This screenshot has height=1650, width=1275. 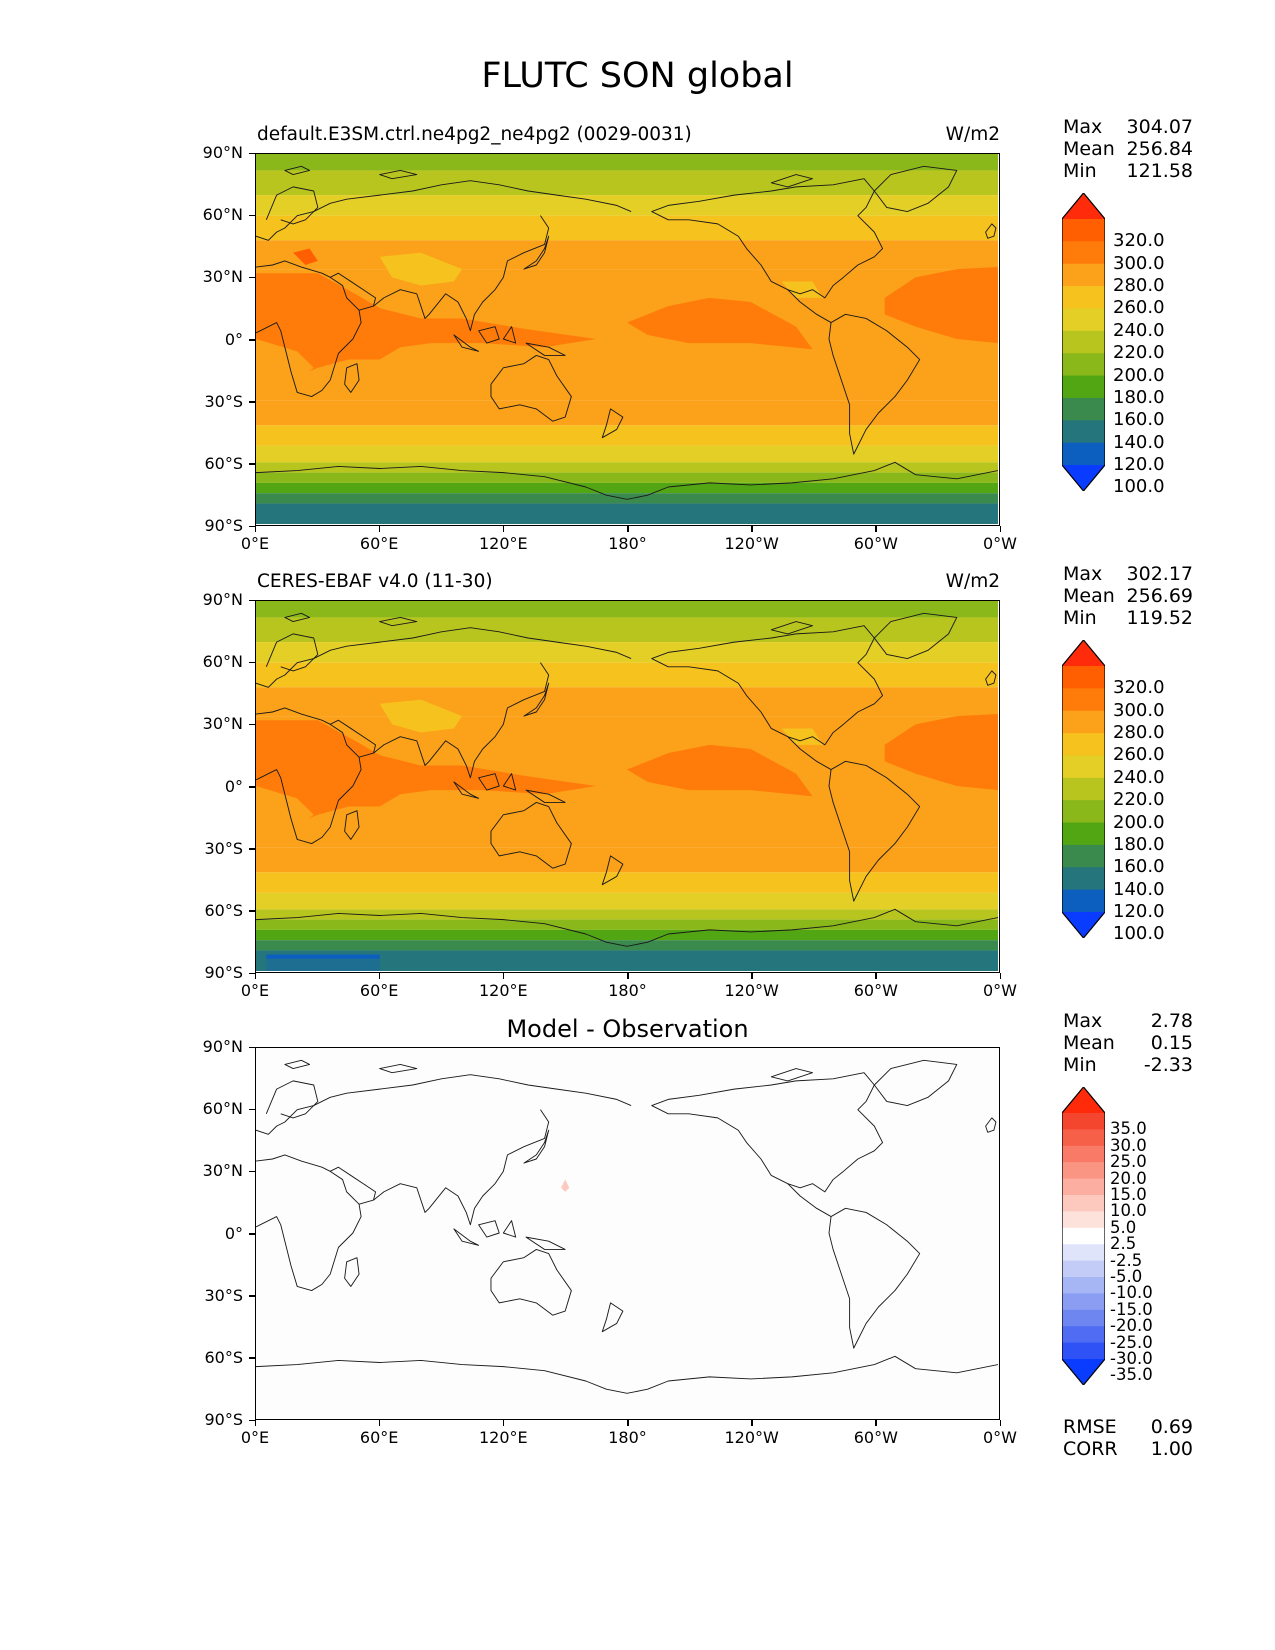 I want to click on metrics-box: RMSE 0.69 CORR 1.00, so click(x=1128, y=1438).